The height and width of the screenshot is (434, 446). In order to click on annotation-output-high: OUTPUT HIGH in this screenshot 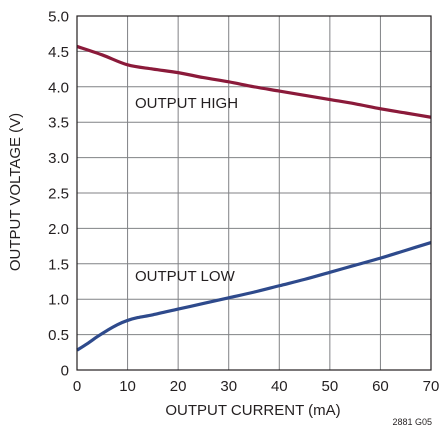, I will do `click(186, 103)`.